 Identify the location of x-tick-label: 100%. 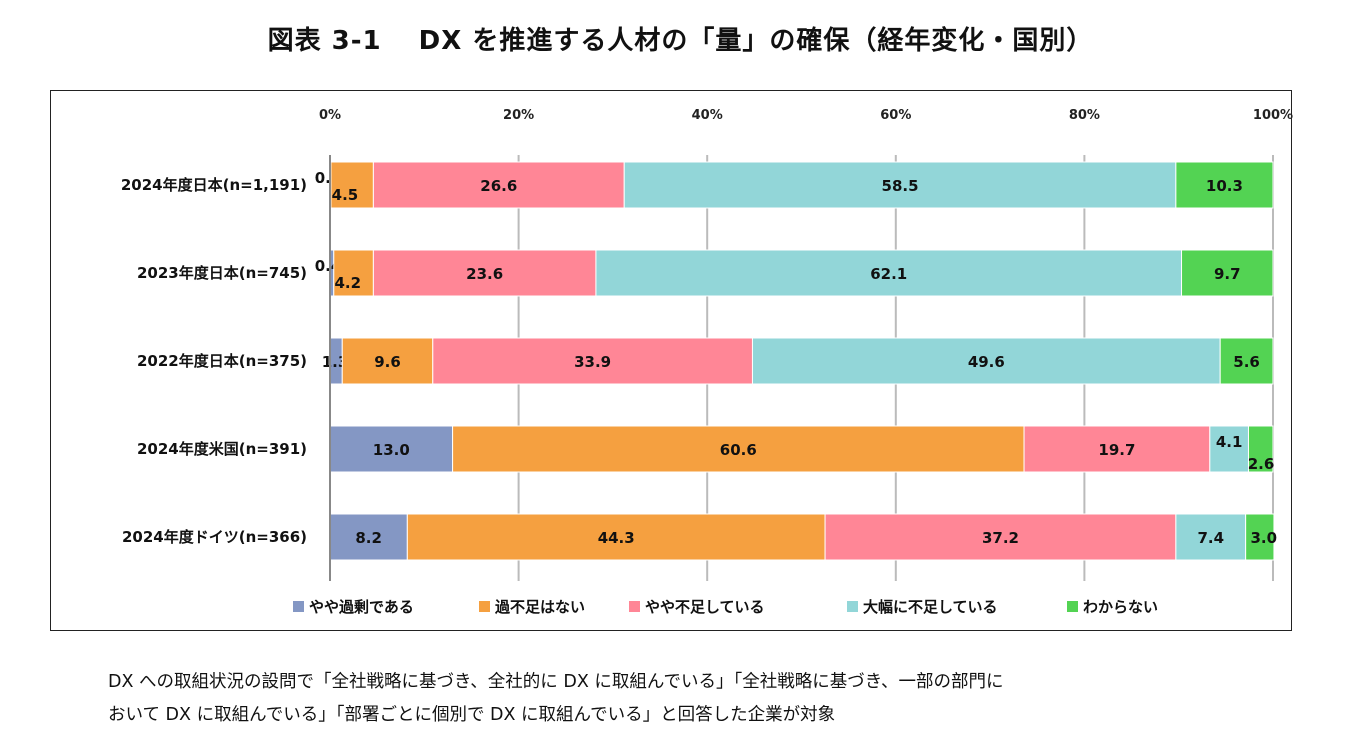
(1273, 115).